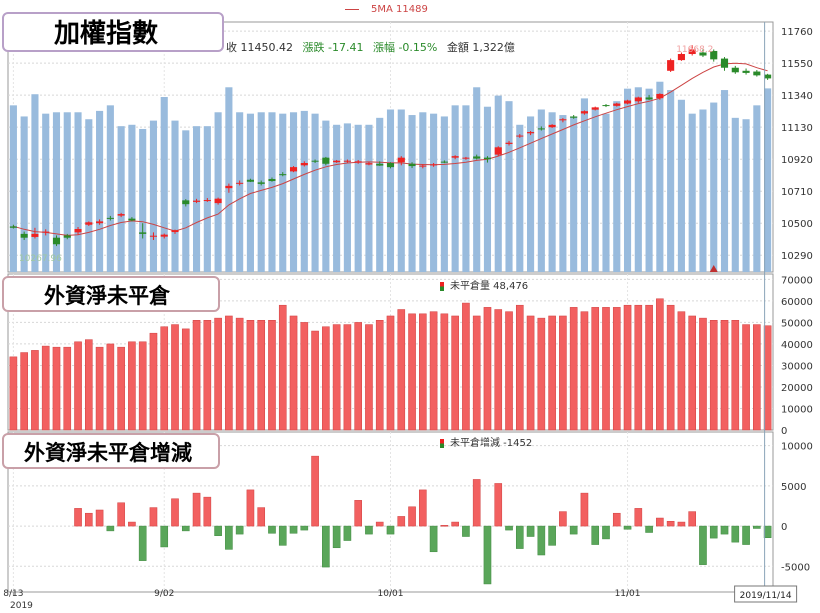 This screenshot has width=820, height=613. Describe the element at coordinates (13, 594) in the screenshot. I see `x-tick-label: 8/13` at that location.